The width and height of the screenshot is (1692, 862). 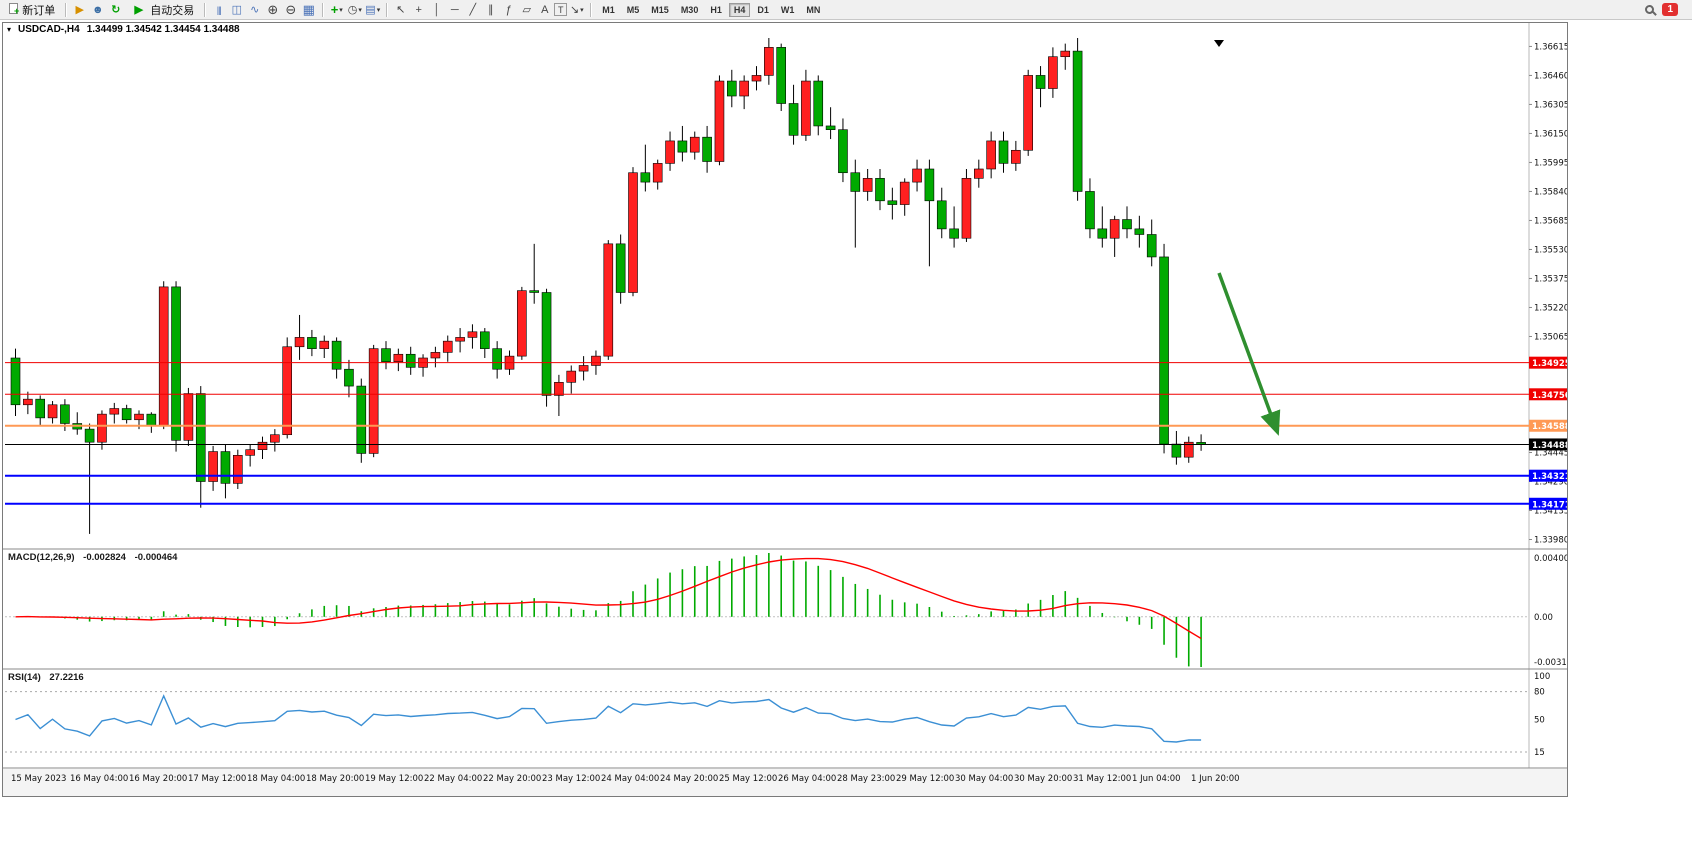 What do you see at coordinates (236, 10) in the screenshot?
I see `candlestick-chart-icon: ◫` at bounding box center [236, 10].